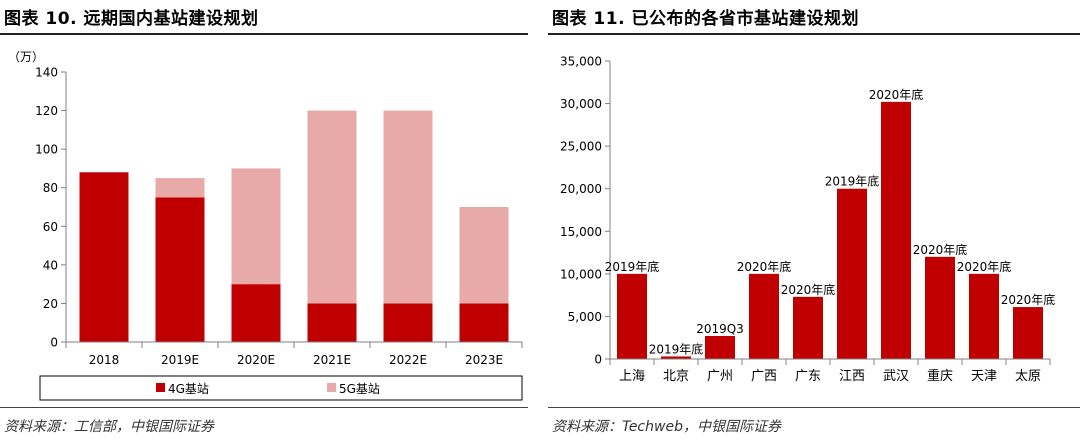 The height and width of the screenshot is (442, 1080). Describe the element at coordinates (50, 188) in the screenshot. I see `y-tick-label: 80` at that location.